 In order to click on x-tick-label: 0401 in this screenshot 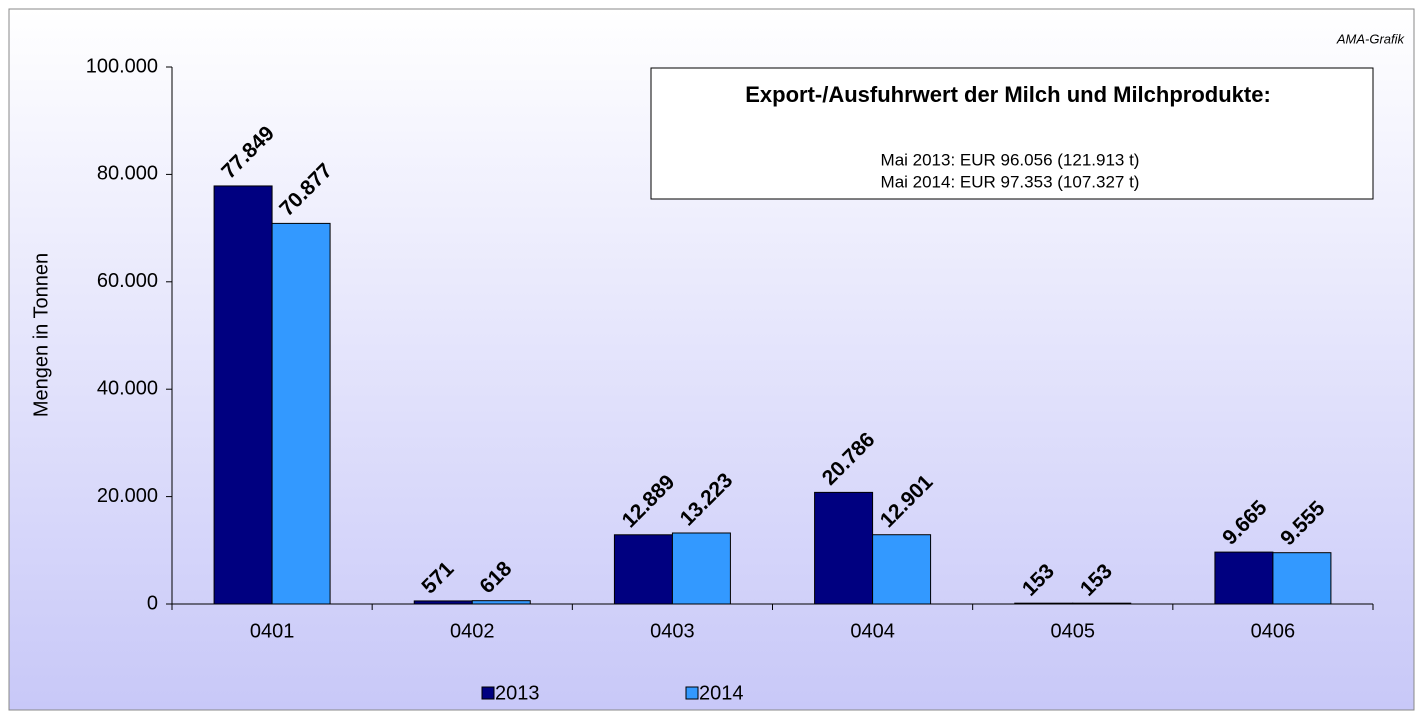, I will do `click(272, 631)`.